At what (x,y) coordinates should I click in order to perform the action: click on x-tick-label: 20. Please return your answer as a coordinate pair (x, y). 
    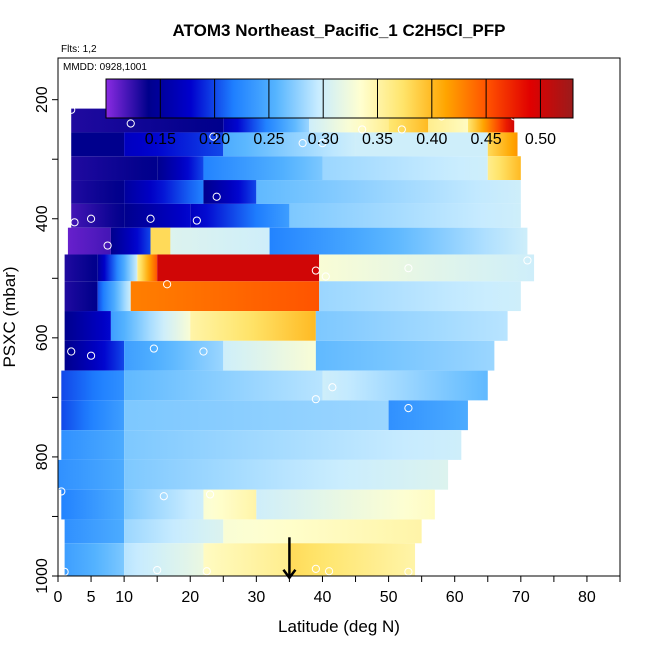
    Looking at the image, I should click on (190, 597).